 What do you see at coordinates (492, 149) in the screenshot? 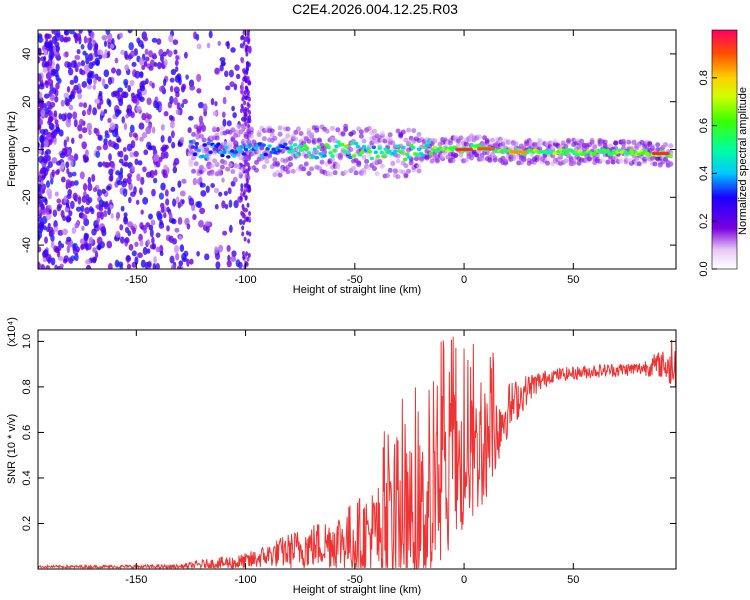
I see `spectrogram-peak-point` at bounding box center [492, 149].